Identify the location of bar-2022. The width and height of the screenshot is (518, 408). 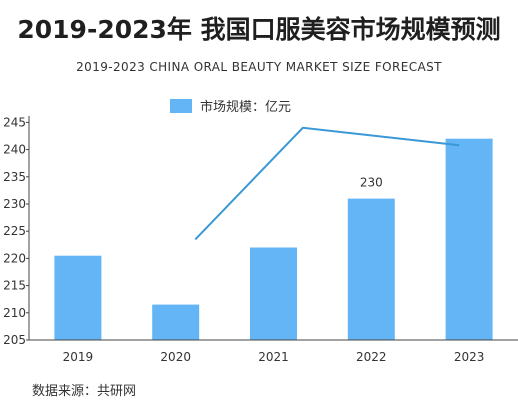
(371, 269).